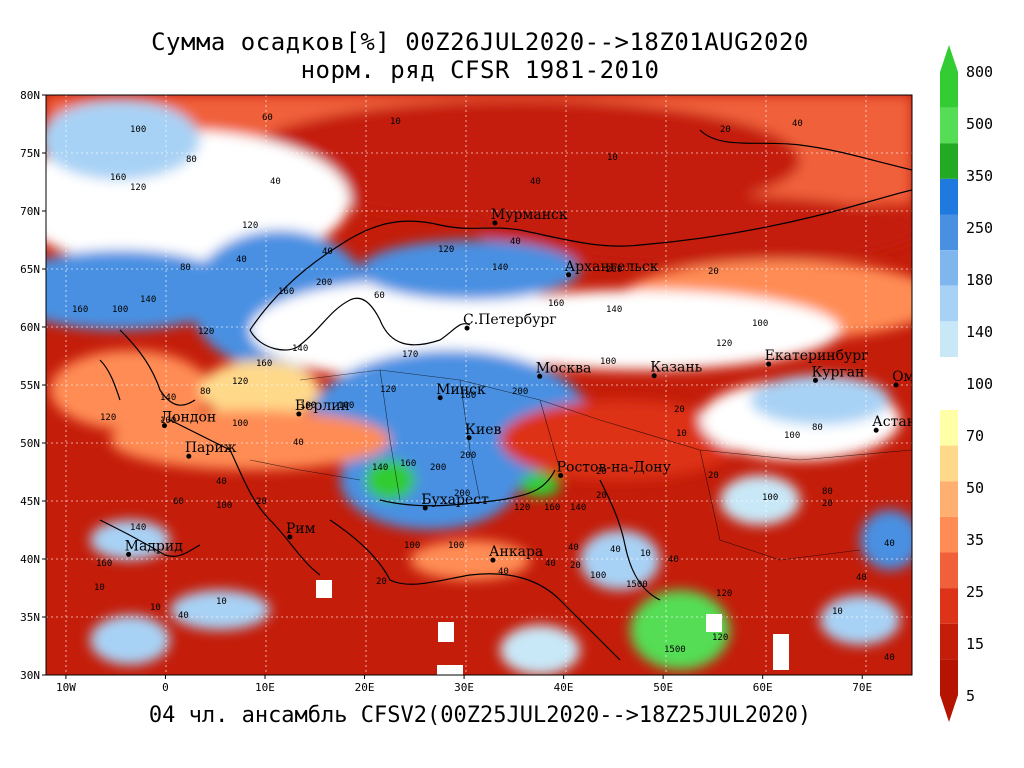 The height and width of the screenshot is (768, 1024). I want to click on lat-tick-label: 80N, so click(30, 95).